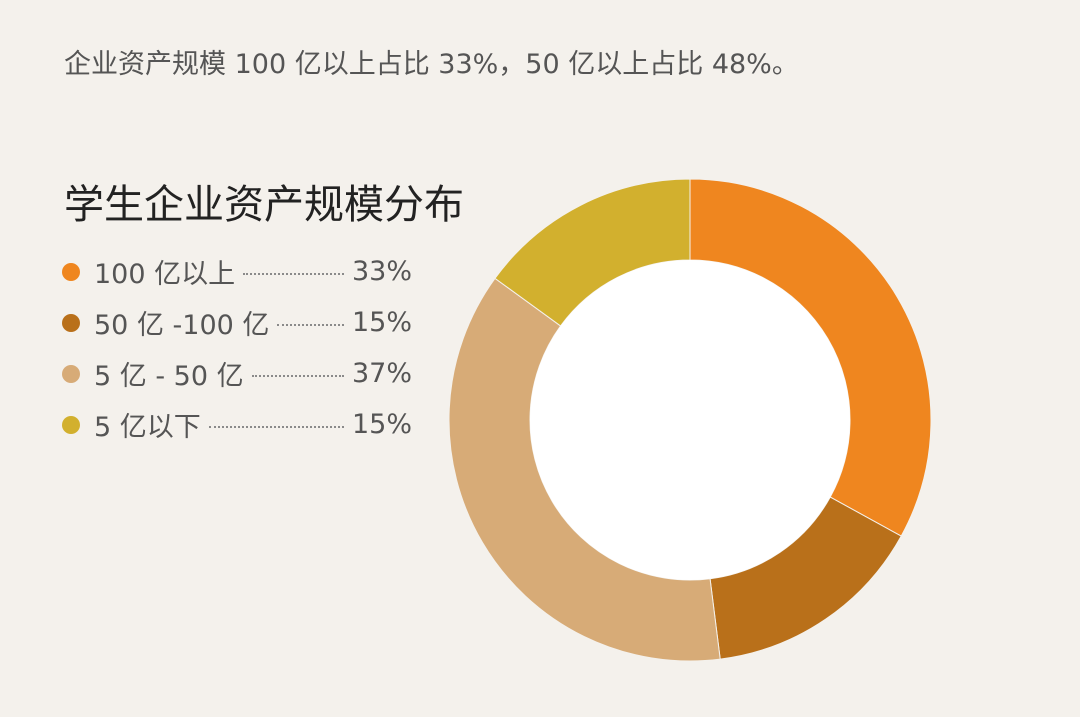  I want to click on legend-value: 37%, so click(381, 373).